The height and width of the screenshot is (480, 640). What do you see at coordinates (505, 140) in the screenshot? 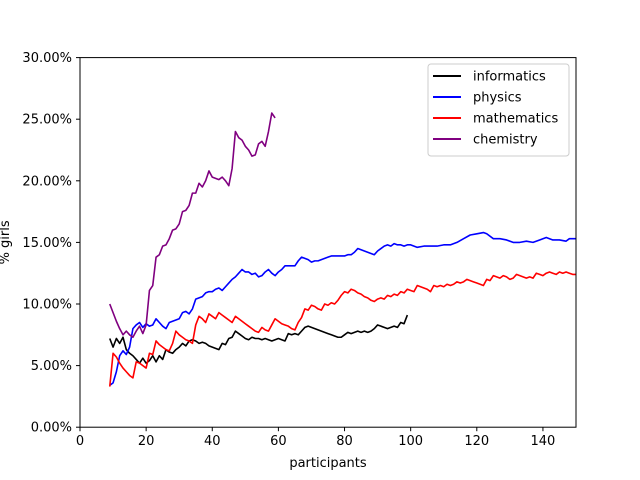
I see `legend-label-chemistry: chemistry` at bounding box center [505, 140].